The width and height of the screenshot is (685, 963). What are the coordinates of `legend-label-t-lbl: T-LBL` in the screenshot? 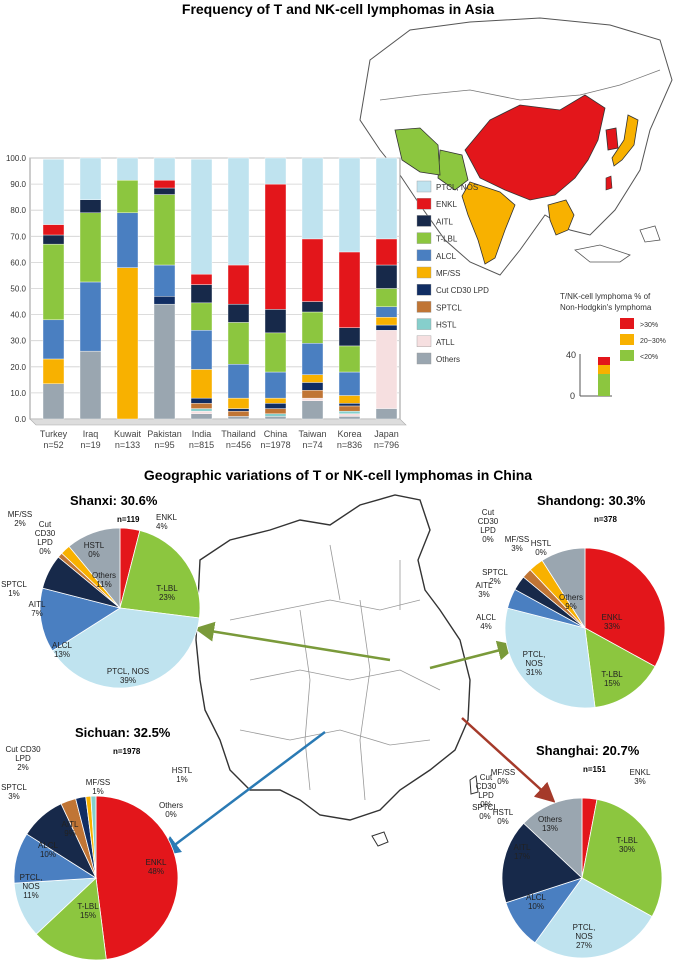 It's located at (447, 239).